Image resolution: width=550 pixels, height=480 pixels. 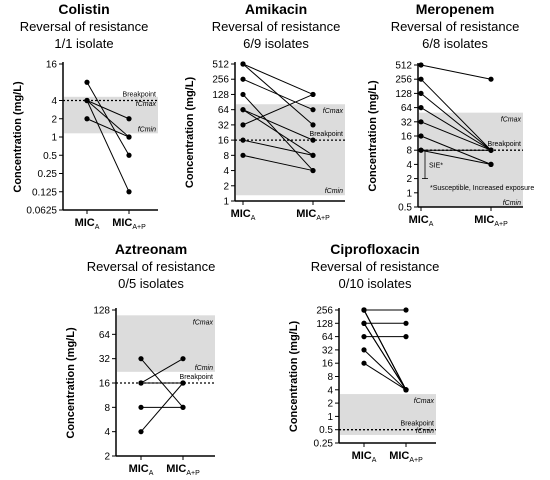 I want to click on sie-label: SIE*, so click(x=436, y=165).